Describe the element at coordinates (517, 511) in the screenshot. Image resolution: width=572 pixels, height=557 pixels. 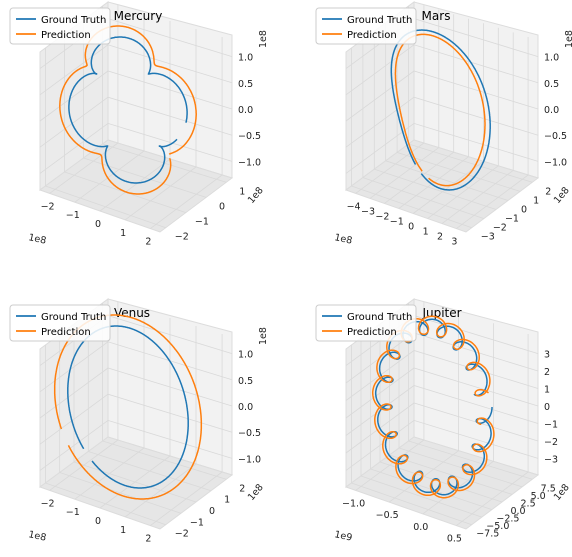
I see `y-tick-label: 0.0` at that location.